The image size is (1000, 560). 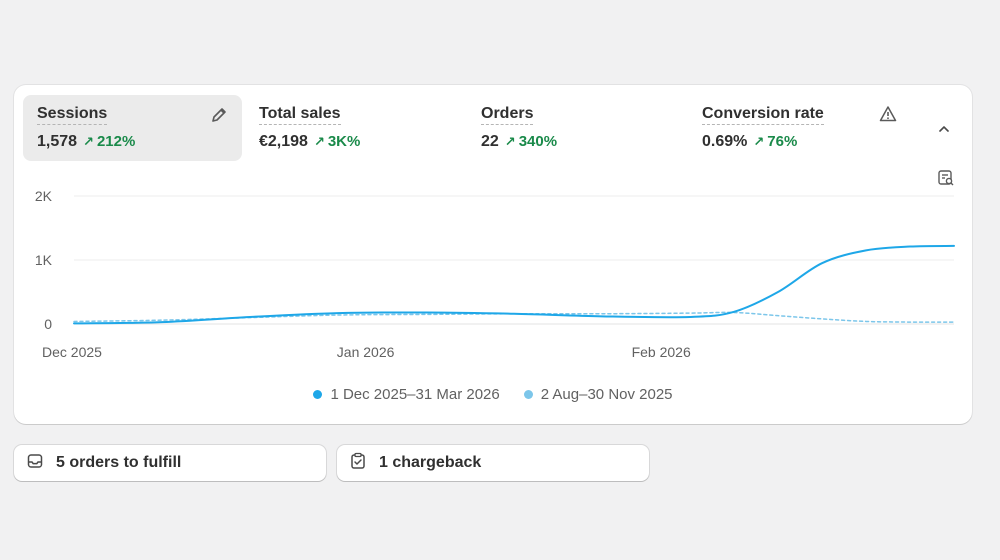 I want to click on change-value: 212%, so click(x=116, y=141).